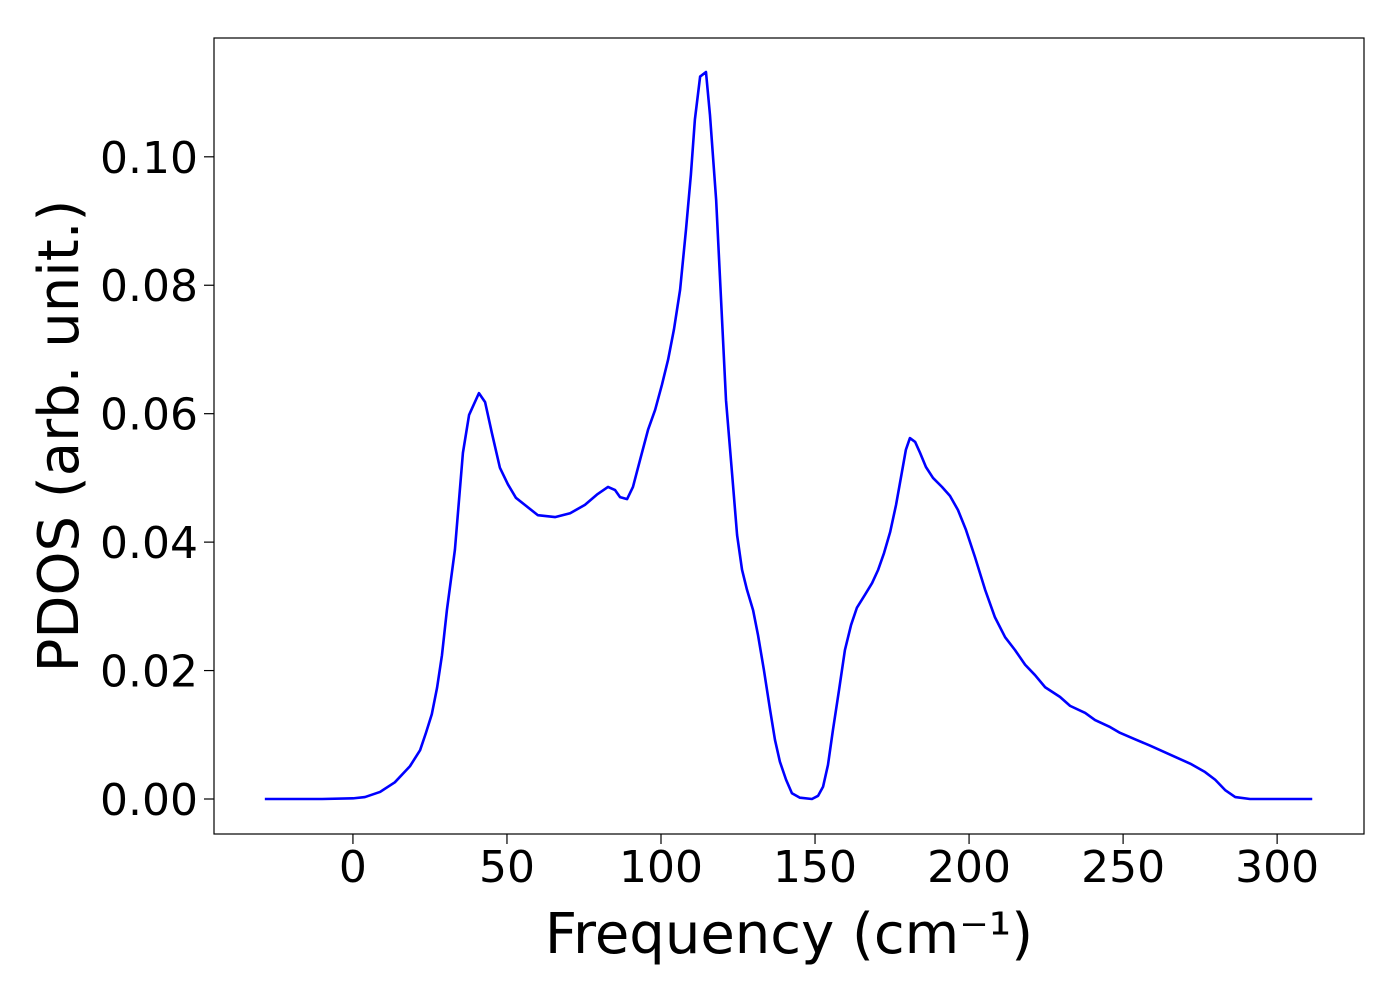 The image size is (1400, 1000). What do you see at coordinates (59, 436) in the screenshot?
I see `y-axis-label: PDOS (arb. unit.)` at bounding box center [59, 436].